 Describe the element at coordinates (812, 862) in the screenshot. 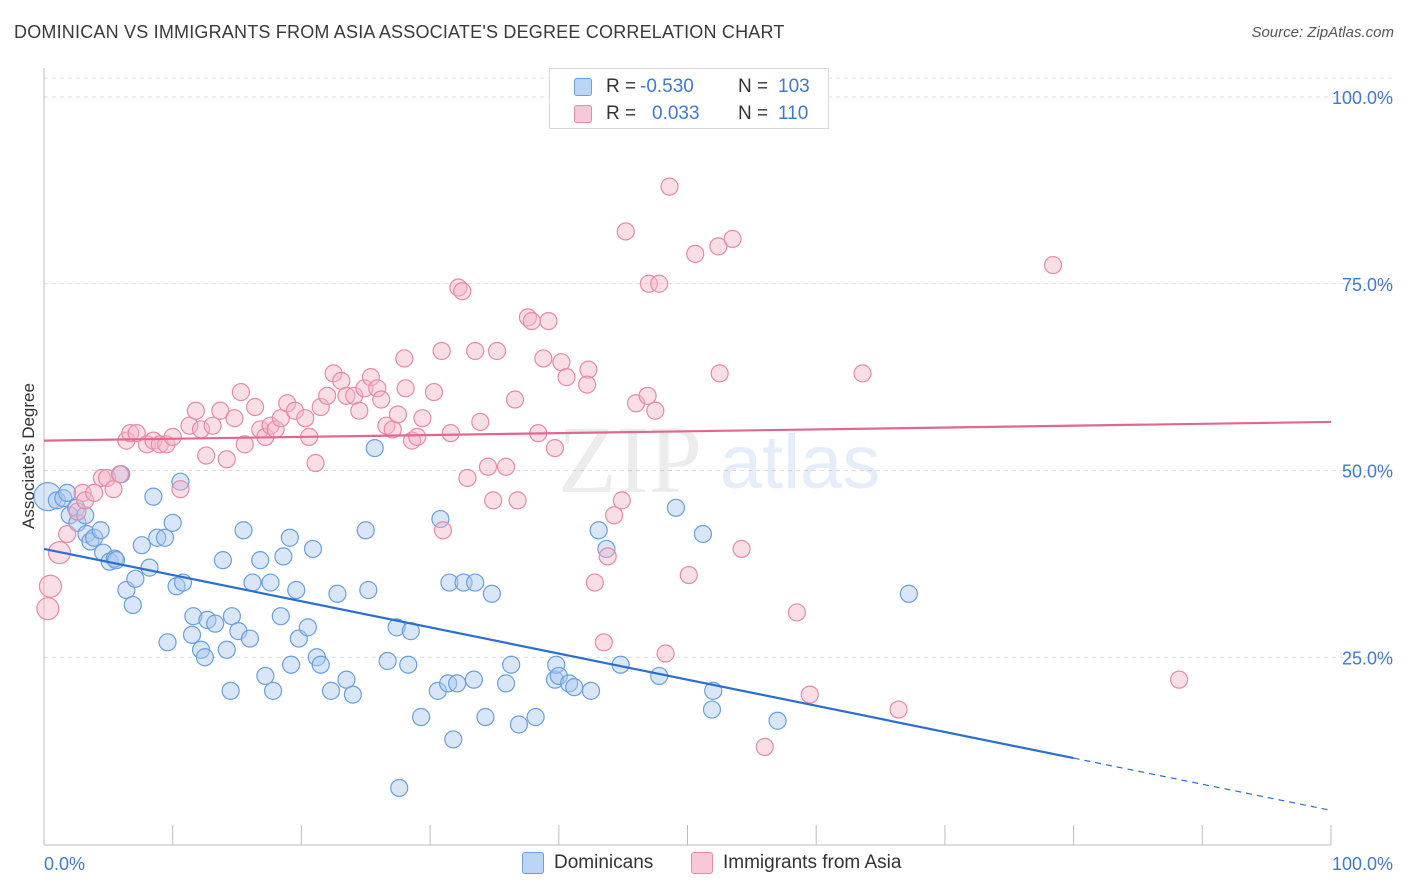

I see `legend-label: Immigrants from Asia` at that location.